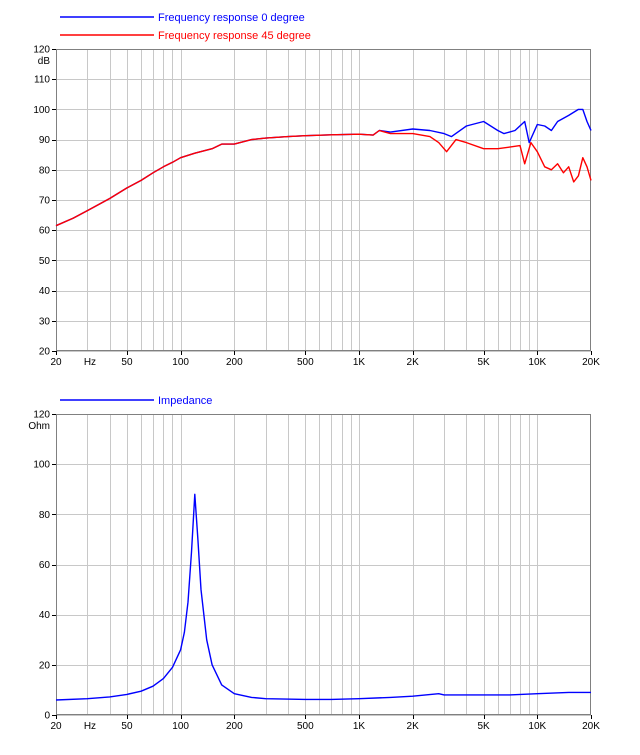 The image size is (640, 755). I want to click on y-unit-label: Ohm, so click(39, 426).